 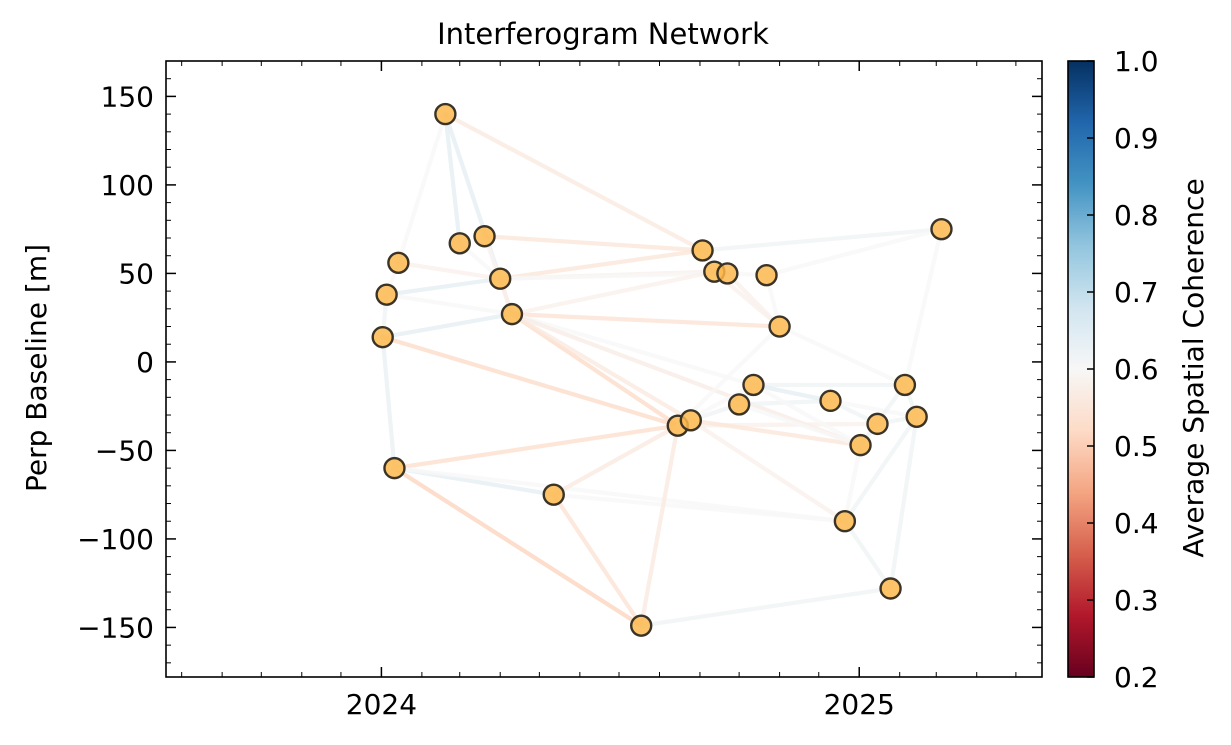 What do you see at coordinates (115, 627) in the screenshot?
I see `y-tick-label: −150` at bounding box center [115, 627].